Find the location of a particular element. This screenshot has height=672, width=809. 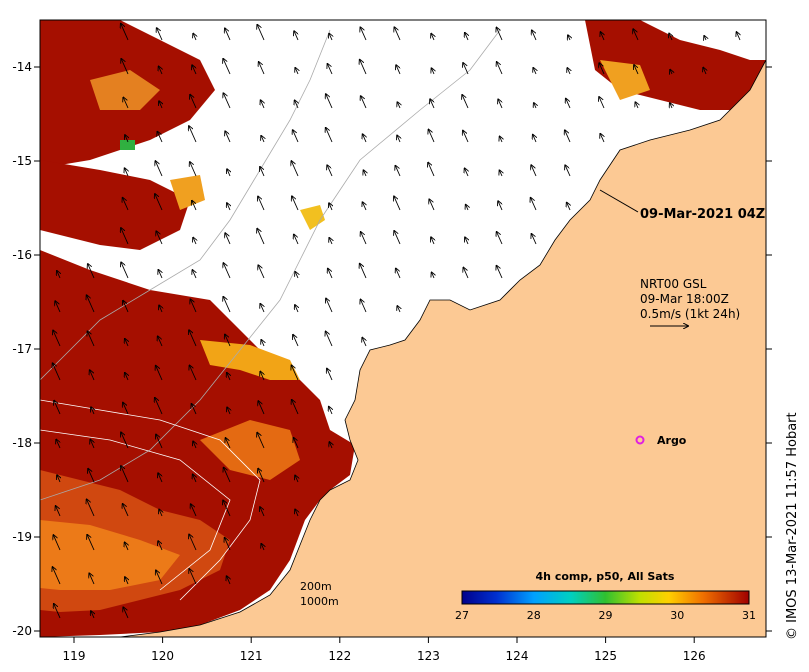

x-axis: 119 120 121 122 123 124 125 126 is located at coordinates (384, 650).